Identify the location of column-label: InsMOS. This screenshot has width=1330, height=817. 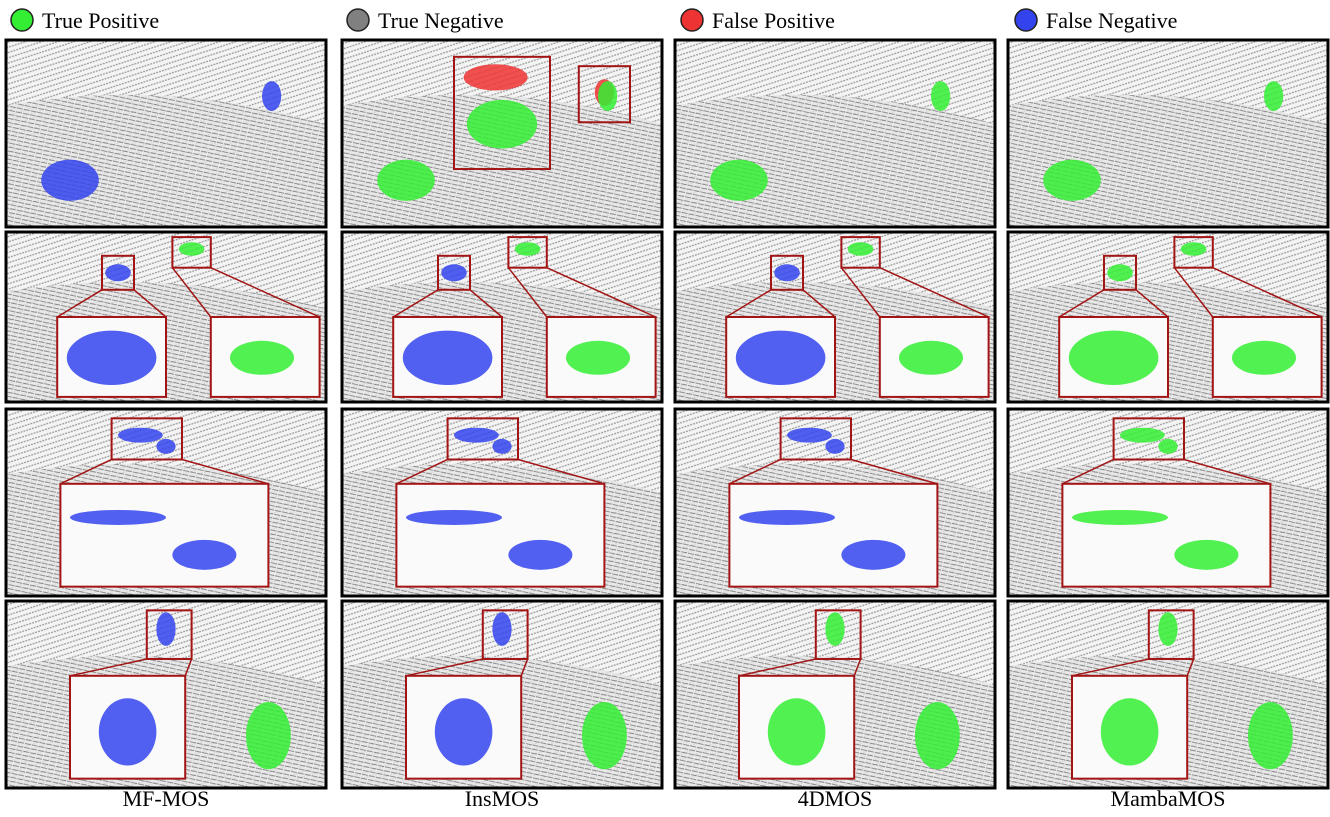
(502, 798).